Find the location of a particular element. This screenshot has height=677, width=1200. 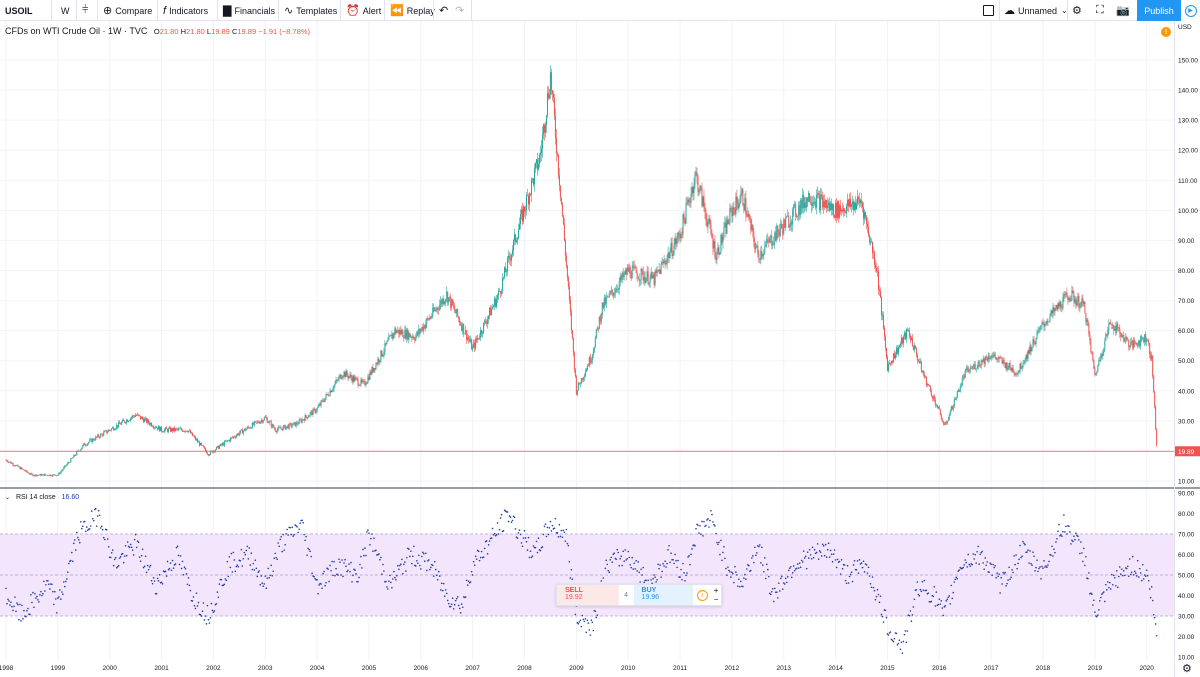

sell-button: SELL 19.92 is located at coordinates (588, 595).